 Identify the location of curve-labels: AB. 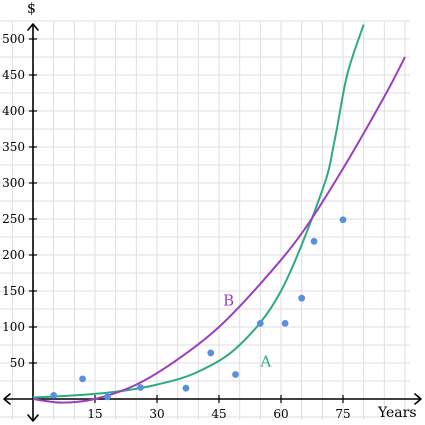
(247, 330).